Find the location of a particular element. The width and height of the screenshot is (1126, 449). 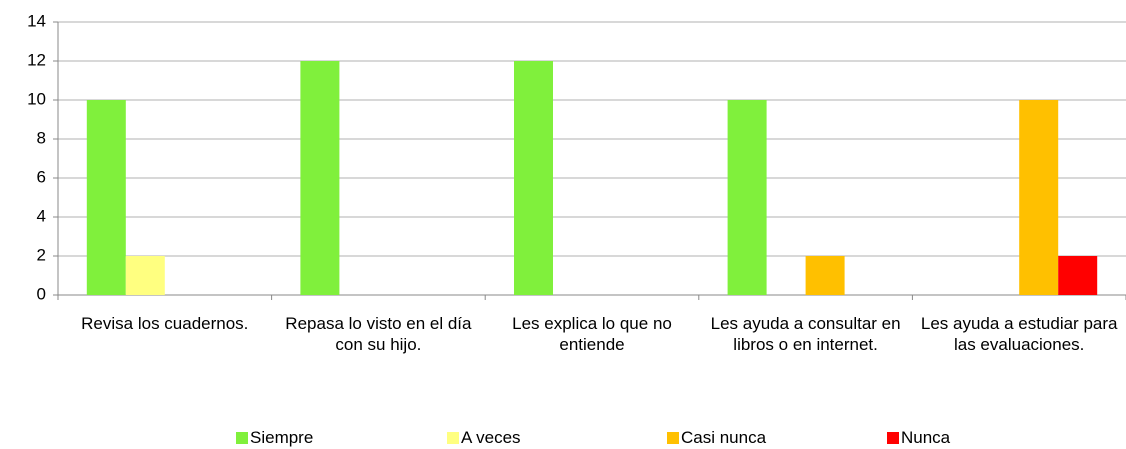

legend-item: A veces is located at coordinates (484, 438).